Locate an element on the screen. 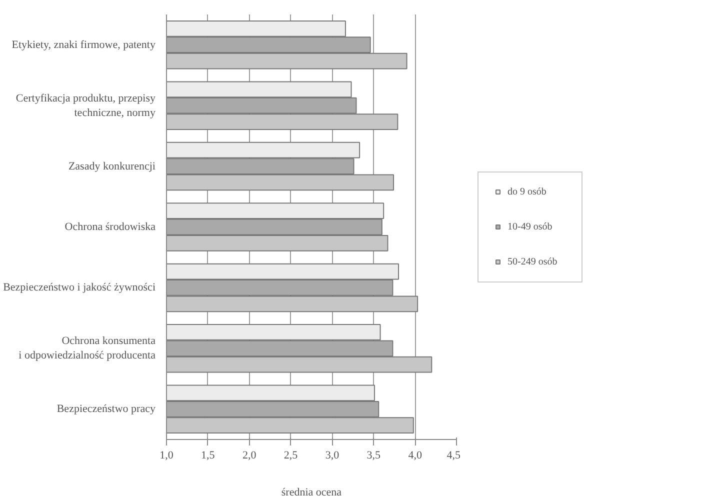 The width and height of the screenshot is (706, 501). x-tick-label: 1,5 is located at coordinates (208, 456).